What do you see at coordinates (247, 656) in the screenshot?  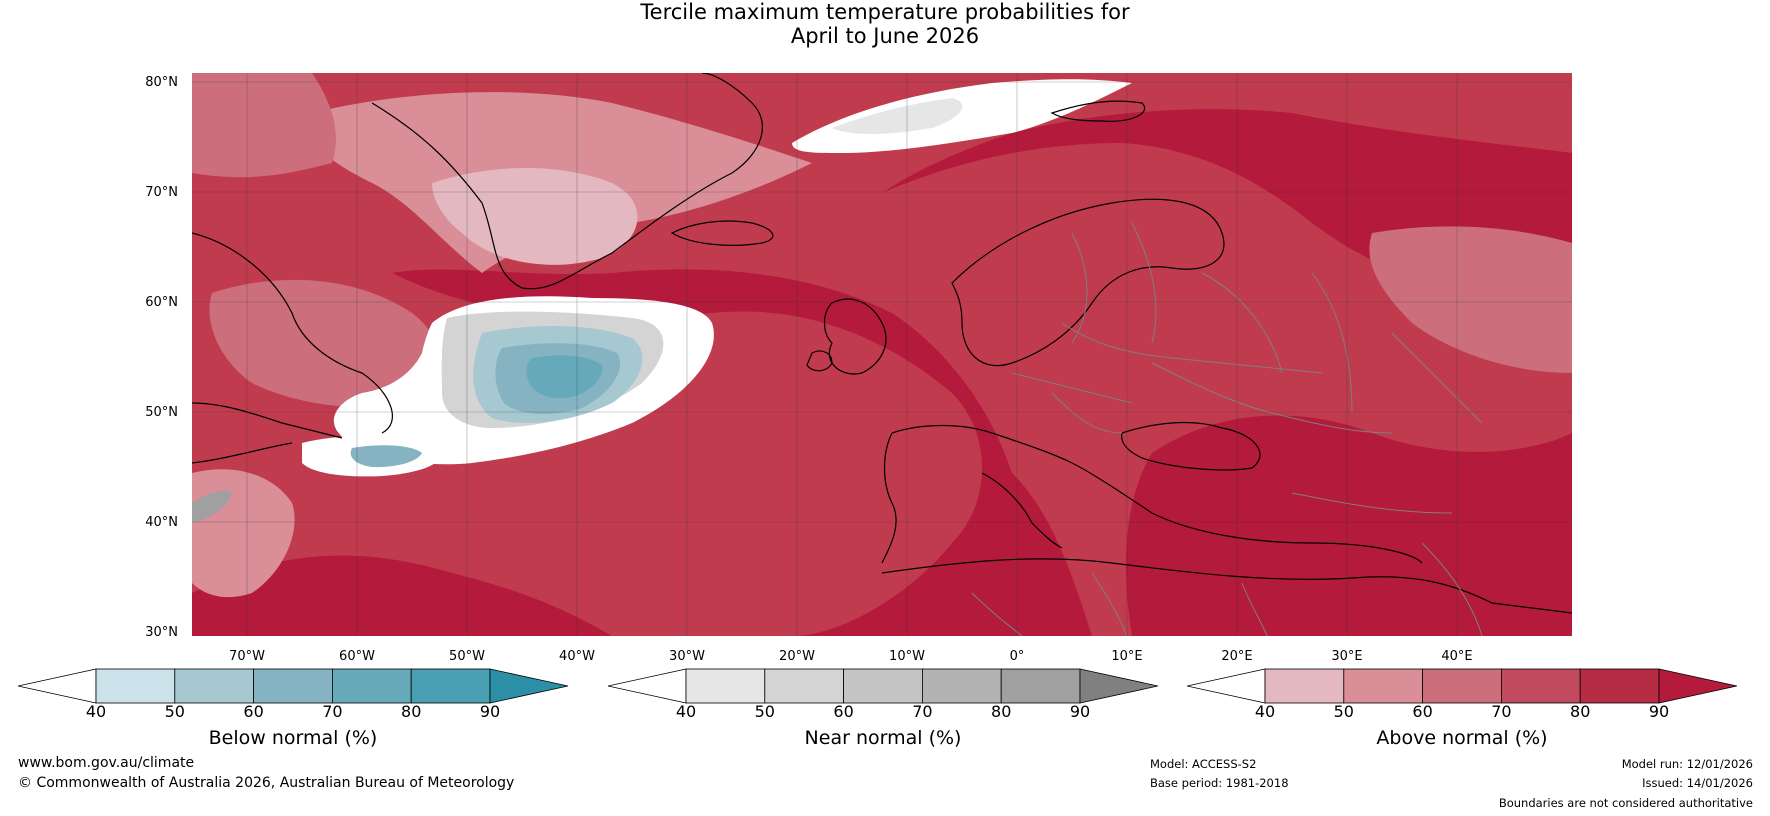 I see `lon-label-70w: 70°W` at bounding box center [247, 656].